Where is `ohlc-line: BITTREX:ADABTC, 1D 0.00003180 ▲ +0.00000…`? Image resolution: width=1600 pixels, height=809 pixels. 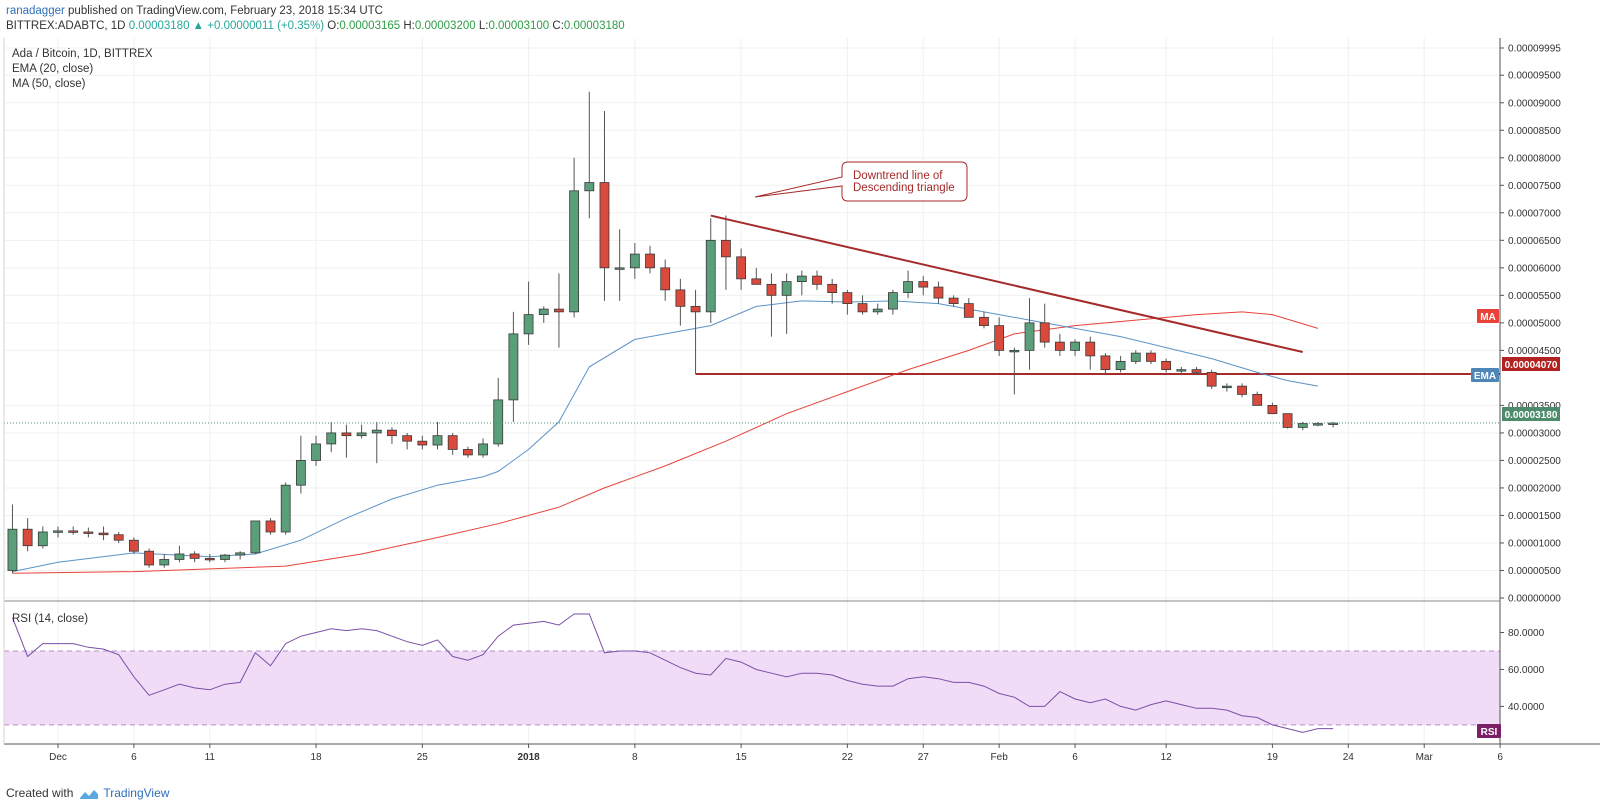
ohlc-line: BITTREX:ADABTC, 1D 0.00003180 ▲ +0.00000… is located at coordinates (315, 26).